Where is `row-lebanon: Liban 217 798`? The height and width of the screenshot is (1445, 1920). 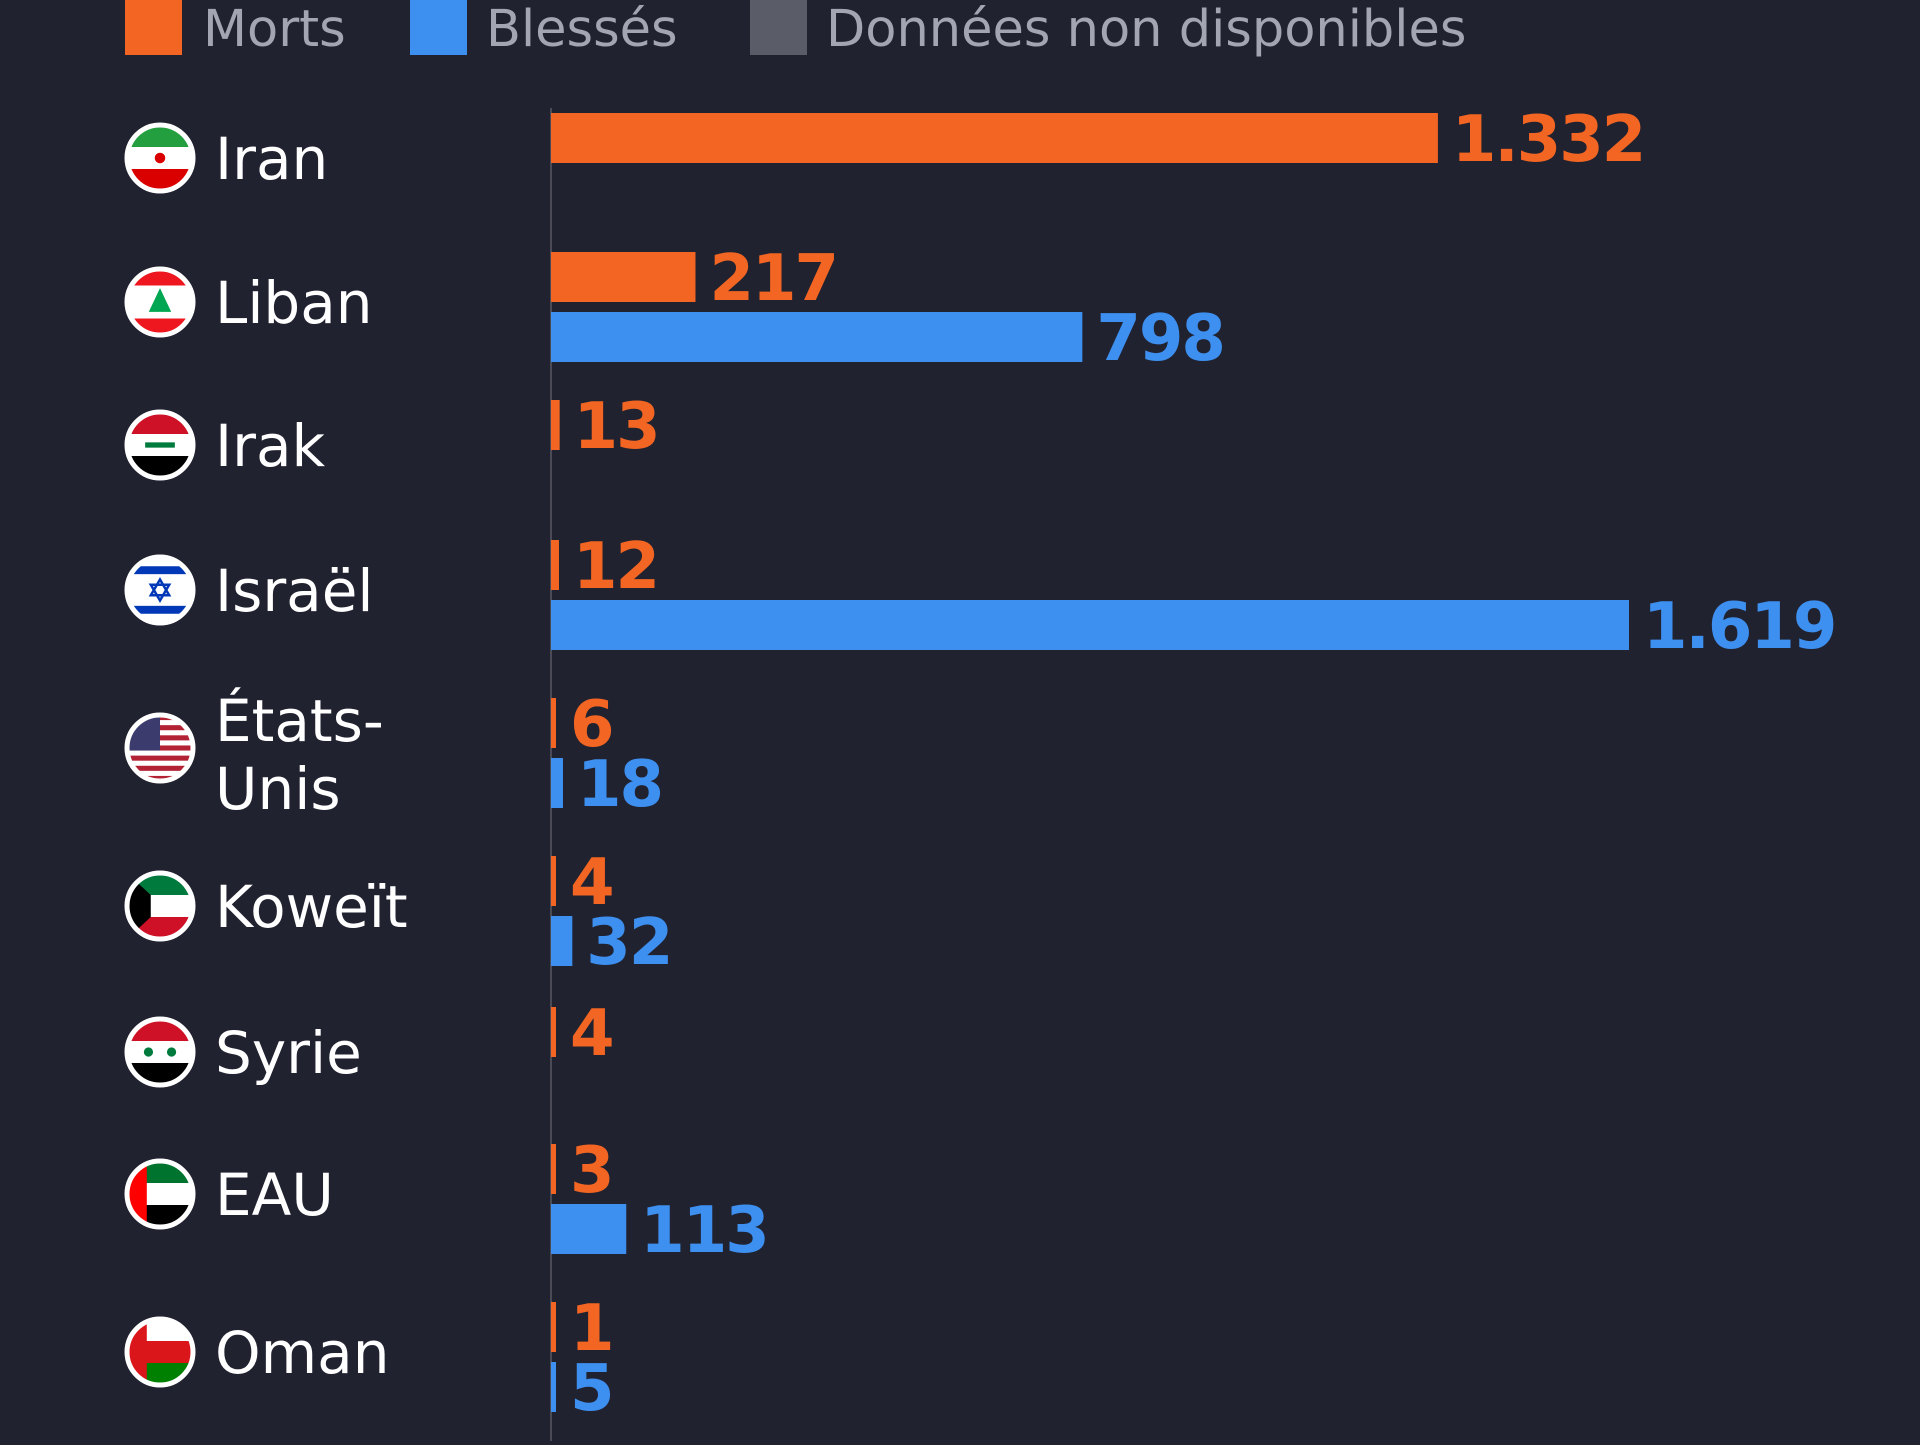 row-lebanon: Liban 217 798 is located at coordinates (675, 309).